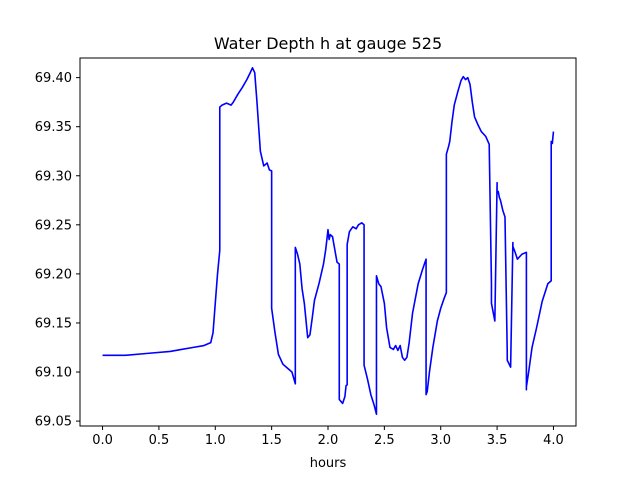 The image size is (640, 480). I want to click on chart-title: Water Depth h at gauge 525, so click(328, 43).